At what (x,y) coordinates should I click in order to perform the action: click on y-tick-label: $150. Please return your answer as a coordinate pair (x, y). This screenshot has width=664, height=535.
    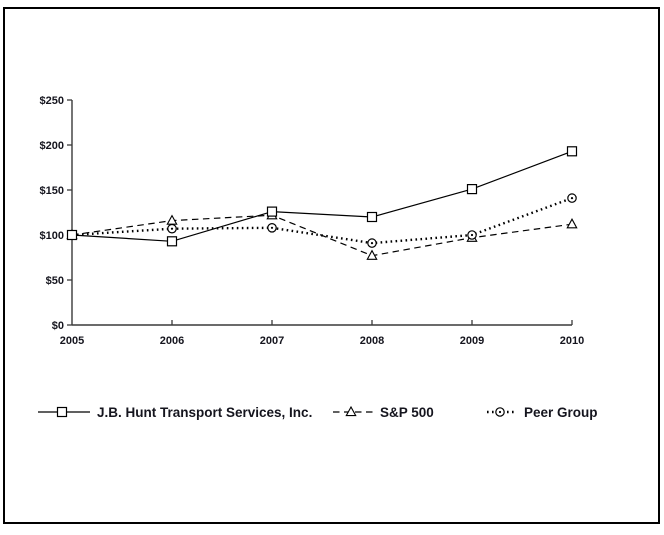
    Looking at the image, I should click on (52, 191).